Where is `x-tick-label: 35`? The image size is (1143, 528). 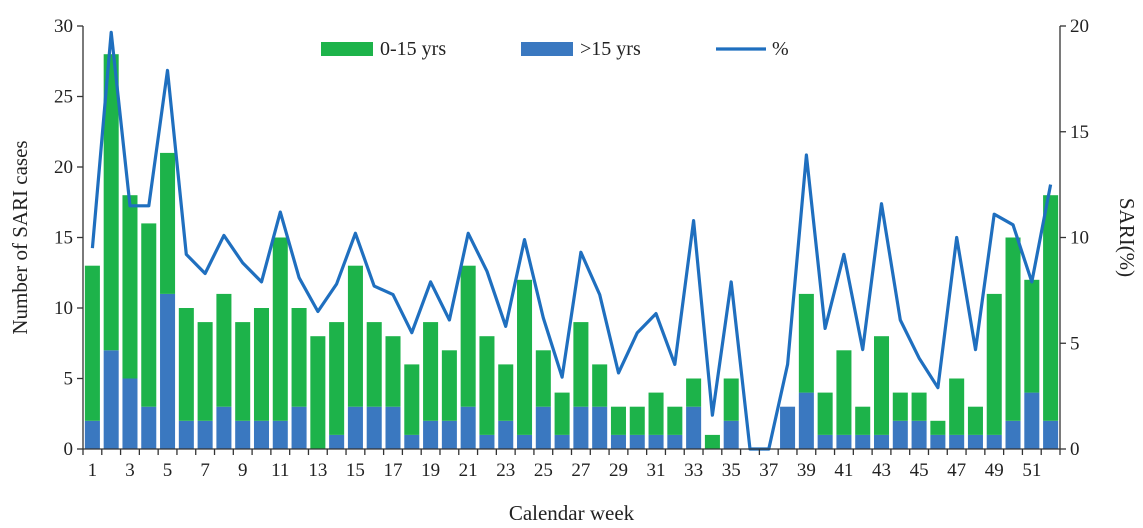 x-tick-label: 35 is located at coordinates (731, 470).